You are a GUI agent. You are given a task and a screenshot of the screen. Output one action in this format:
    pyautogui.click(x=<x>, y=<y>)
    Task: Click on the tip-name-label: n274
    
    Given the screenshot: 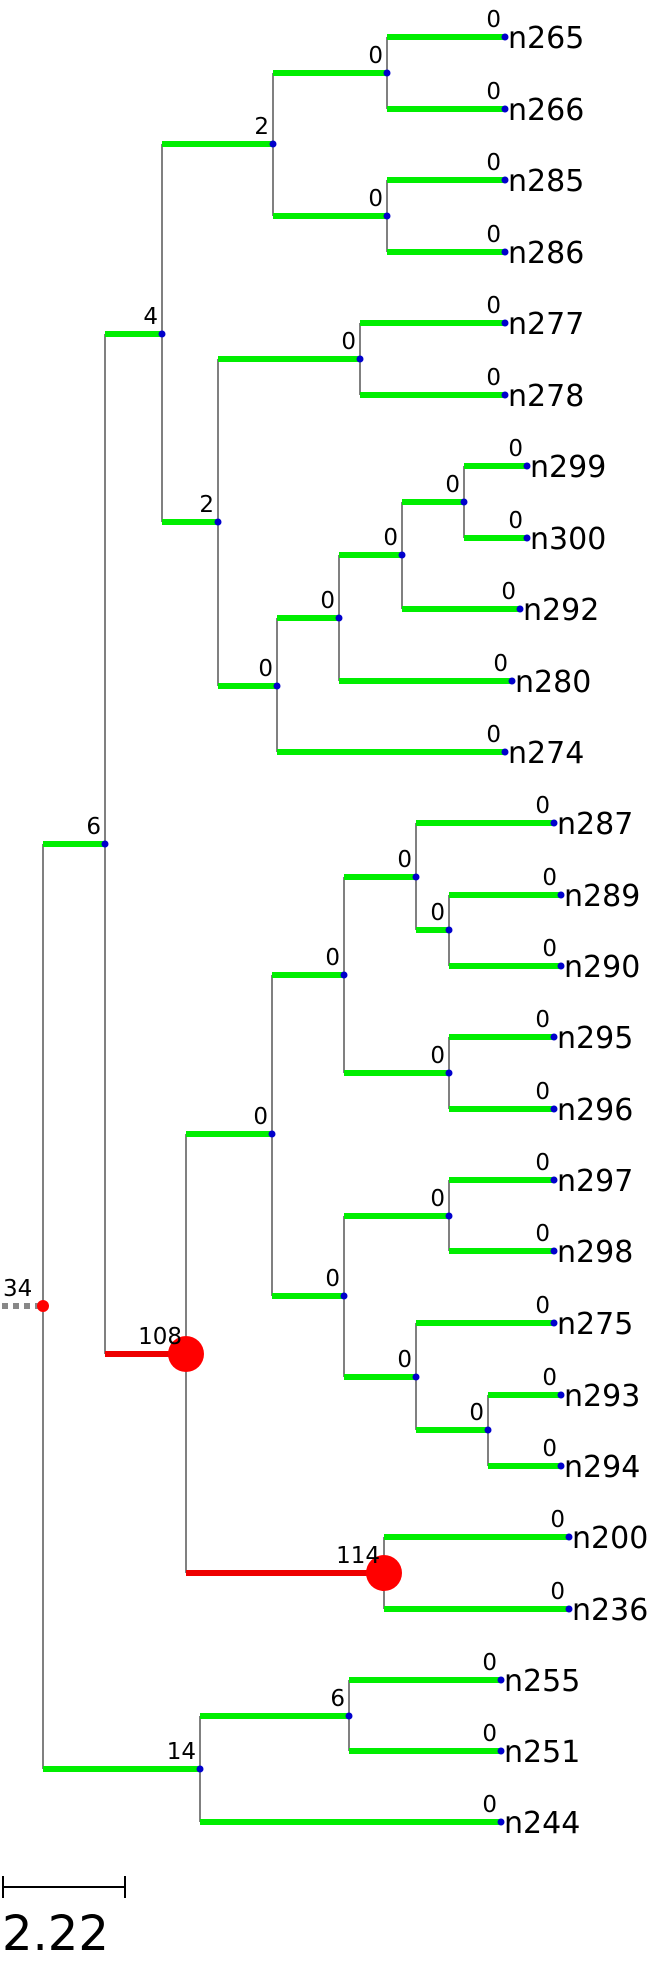 What is the action you would take?
    pyautogui.click(x=546, y=753)
    